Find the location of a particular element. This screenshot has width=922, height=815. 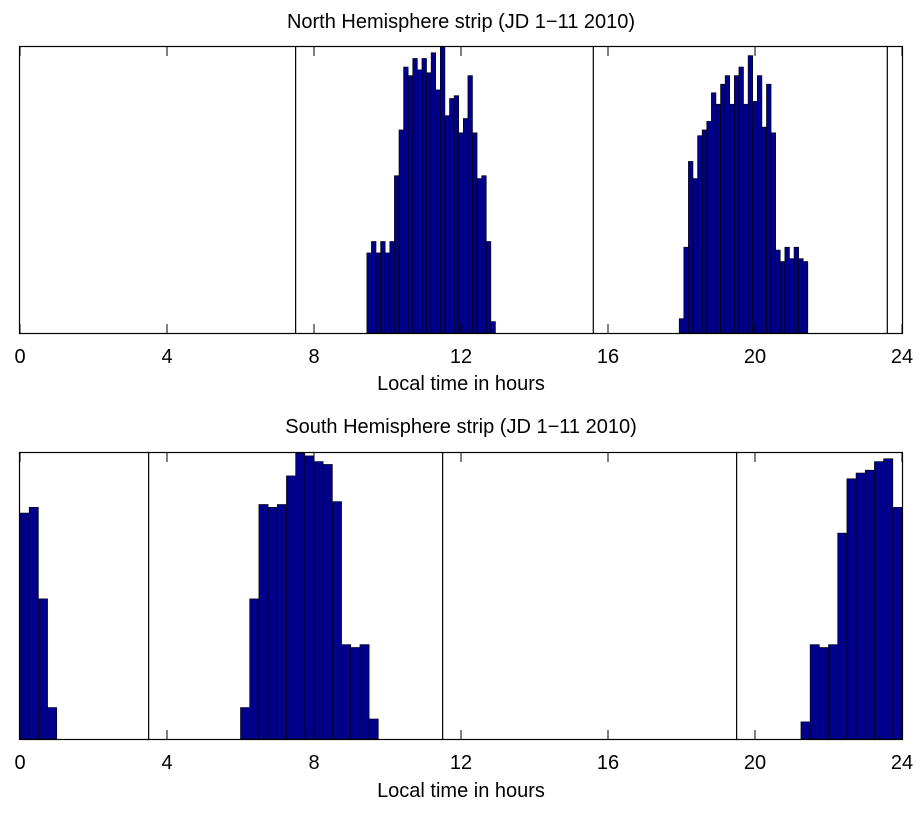

north-chart-title: North Hemisphere strip (JD 1−11 2010) is located at coordinates (461, 22).